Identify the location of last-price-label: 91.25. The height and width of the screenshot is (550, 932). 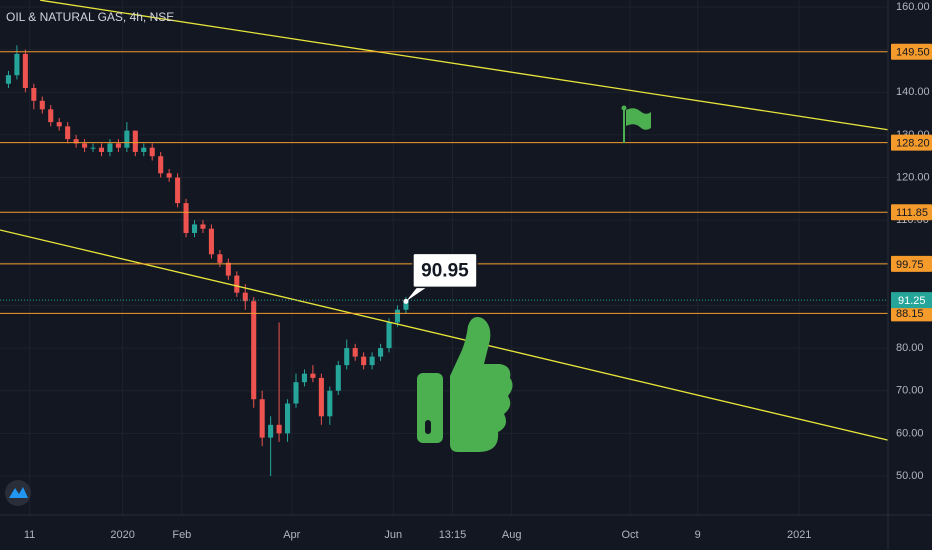
(912, 301).